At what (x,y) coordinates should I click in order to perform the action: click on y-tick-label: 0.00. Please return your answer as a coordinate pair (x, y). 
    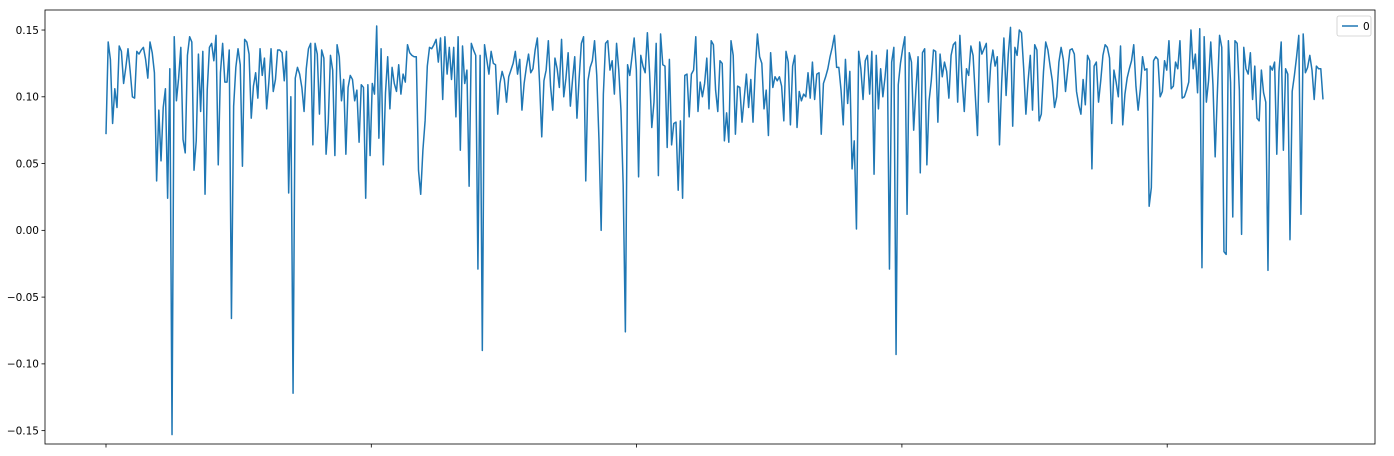
    Looking at the image, I should click on (27, 231).